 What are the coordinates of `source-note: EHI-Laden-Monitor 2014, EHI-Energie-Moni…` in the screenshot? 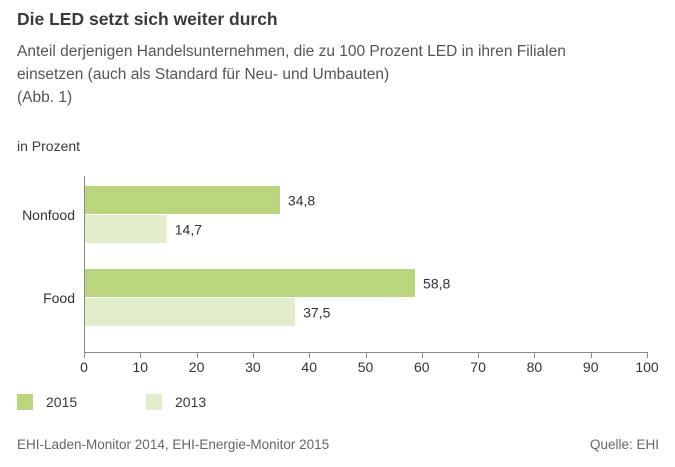 It's located at (173, 444).